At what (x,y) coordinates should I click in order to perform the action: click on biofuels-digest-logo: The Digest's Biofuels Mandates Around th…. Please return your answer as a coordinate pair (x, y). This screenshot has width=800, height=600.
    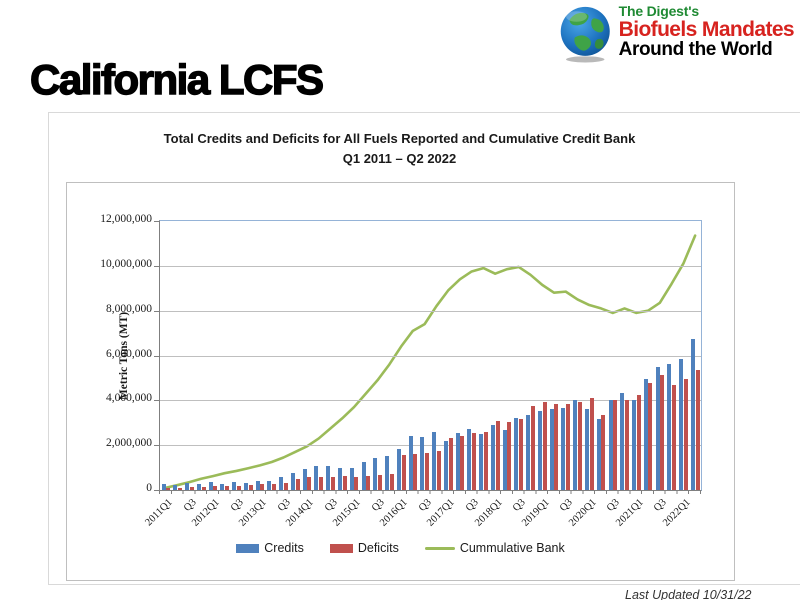
    Looking at the image, I should click on (677, 34).